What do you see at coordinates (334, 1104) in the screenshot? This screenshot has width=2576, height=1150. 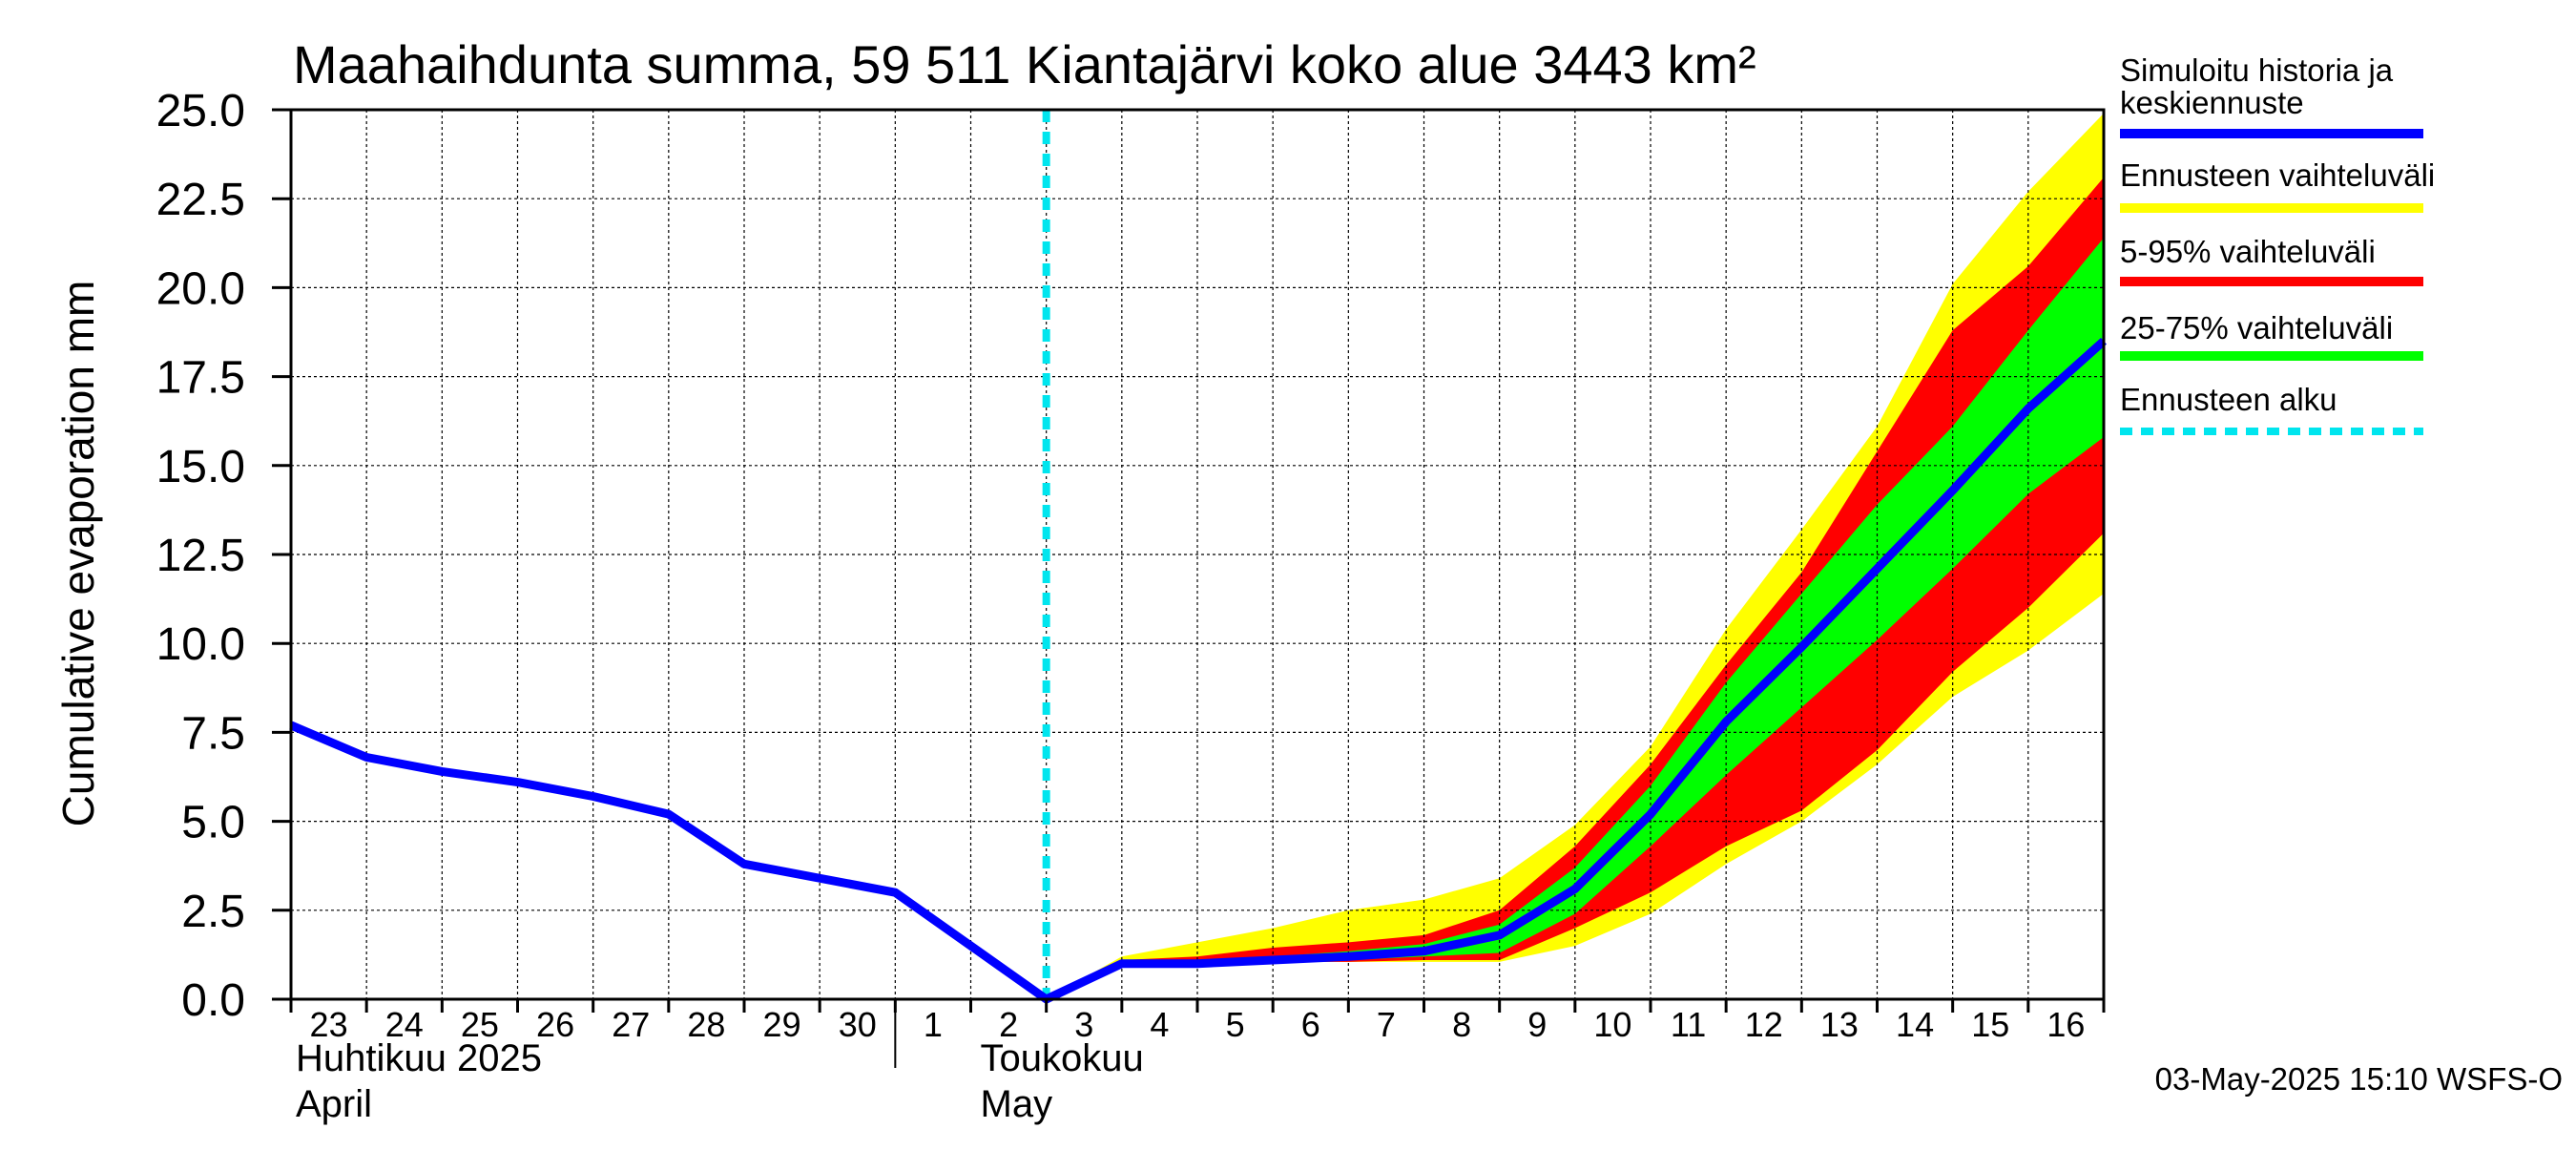 I see `month-label-line2: April` at bounding box center [334, 1104].